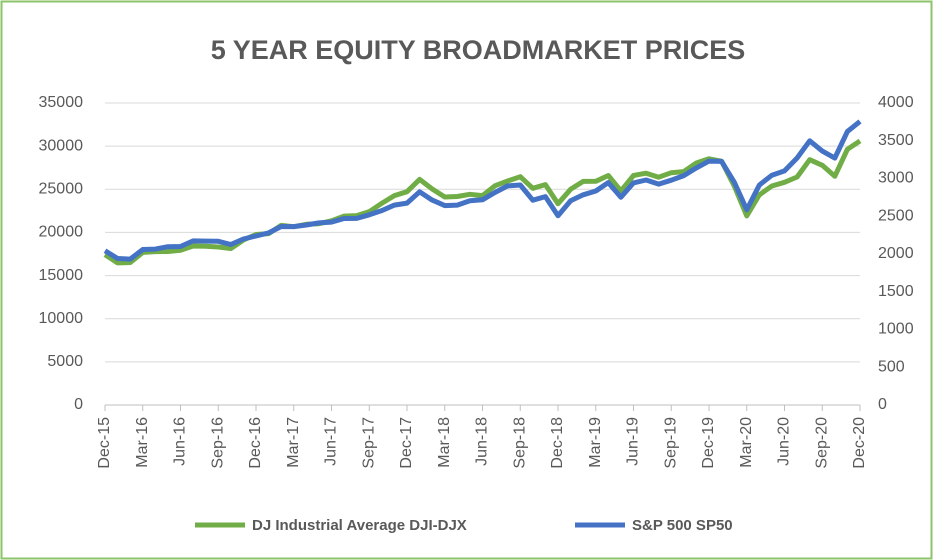 The height and width of the screenshot is (560, 933). Describe the element at coordinates (482, 441) in the screenshot. I see `x-tick-label: Jun-18` at that location.